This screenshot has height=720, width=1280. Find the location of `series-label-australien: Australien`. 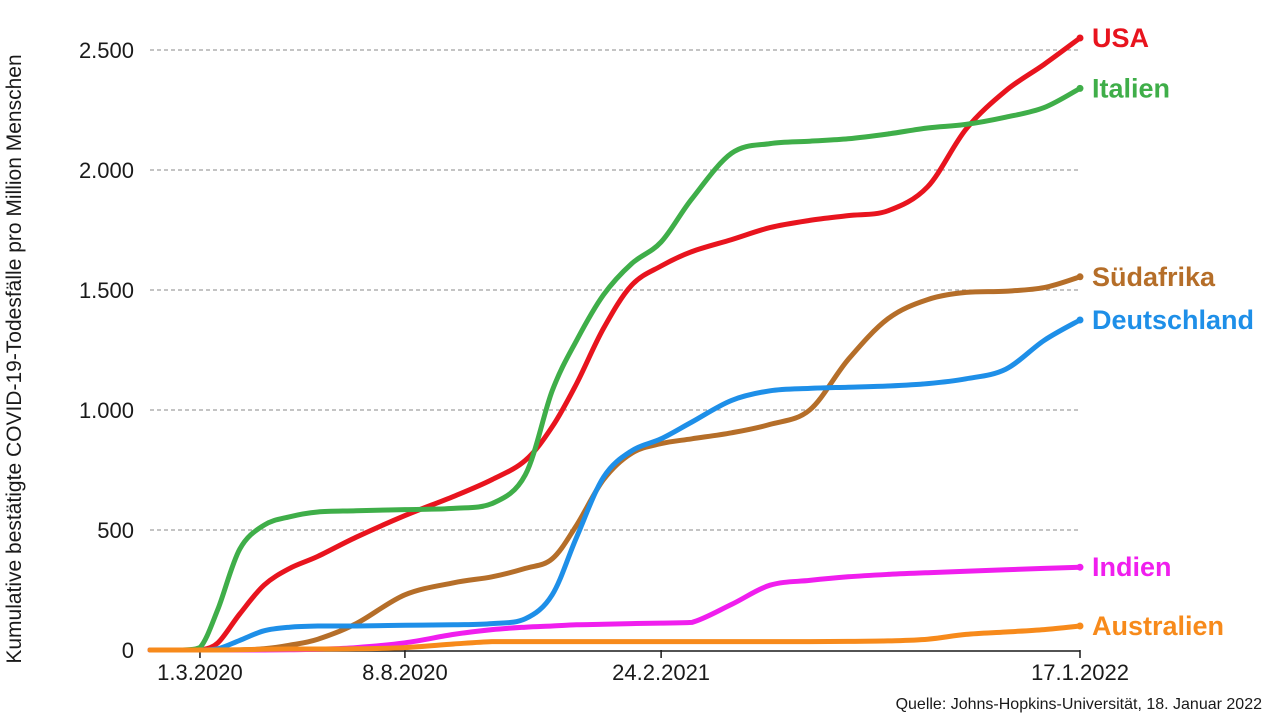

series-label-australien: Australien is located at coordinates (1158, 626).